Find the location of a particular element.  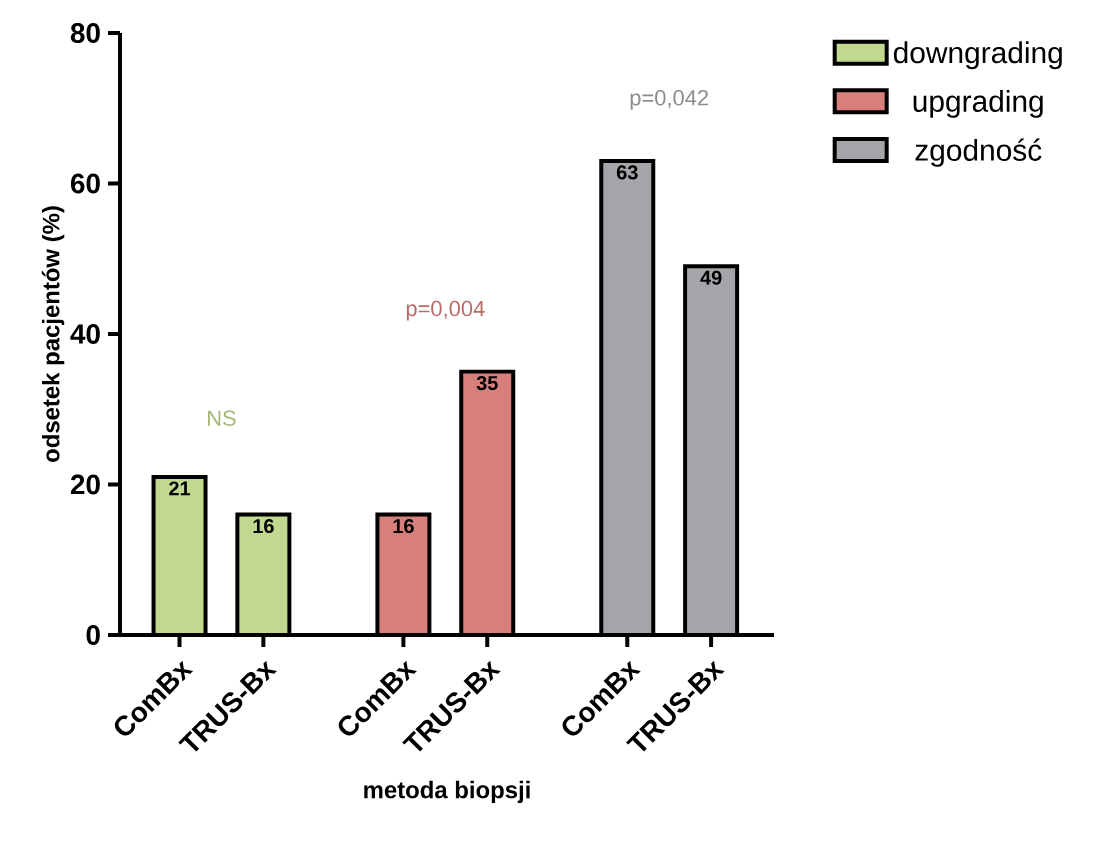

y-axis-title: odsetek pacjentów (%) is located at coordinates (53, 334).